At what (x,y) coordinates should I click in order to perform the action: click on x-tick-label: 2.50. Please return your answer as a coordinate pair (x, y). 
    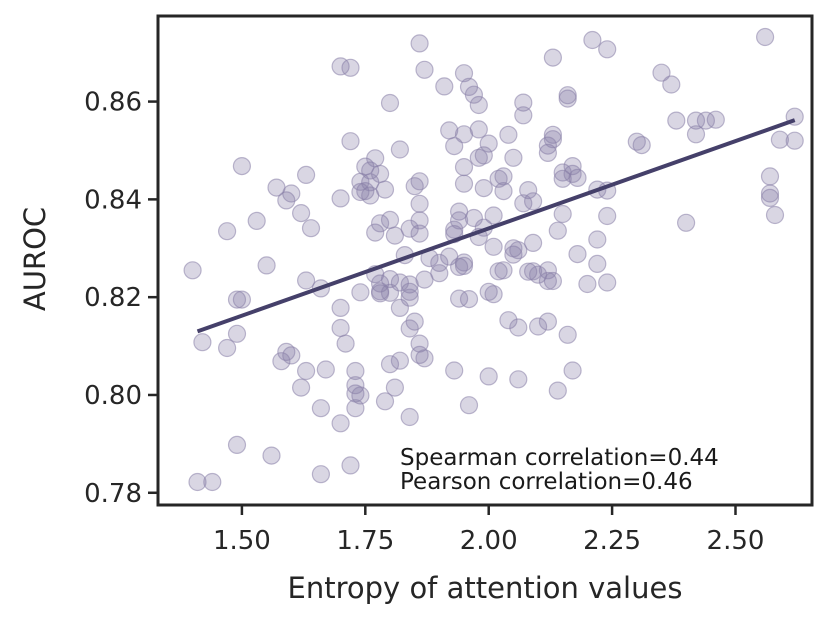
    Looking at the image, I should click on (736, 541).